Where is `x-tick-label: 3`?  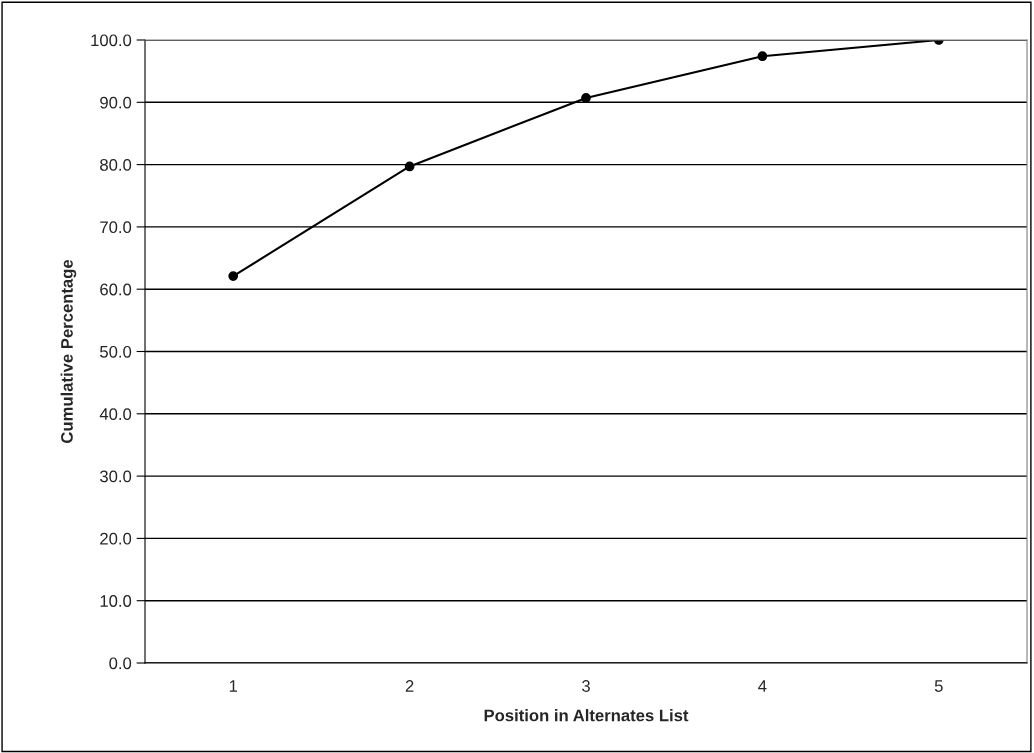 x-tick-label: 3 is located at coordinates (586, 686).